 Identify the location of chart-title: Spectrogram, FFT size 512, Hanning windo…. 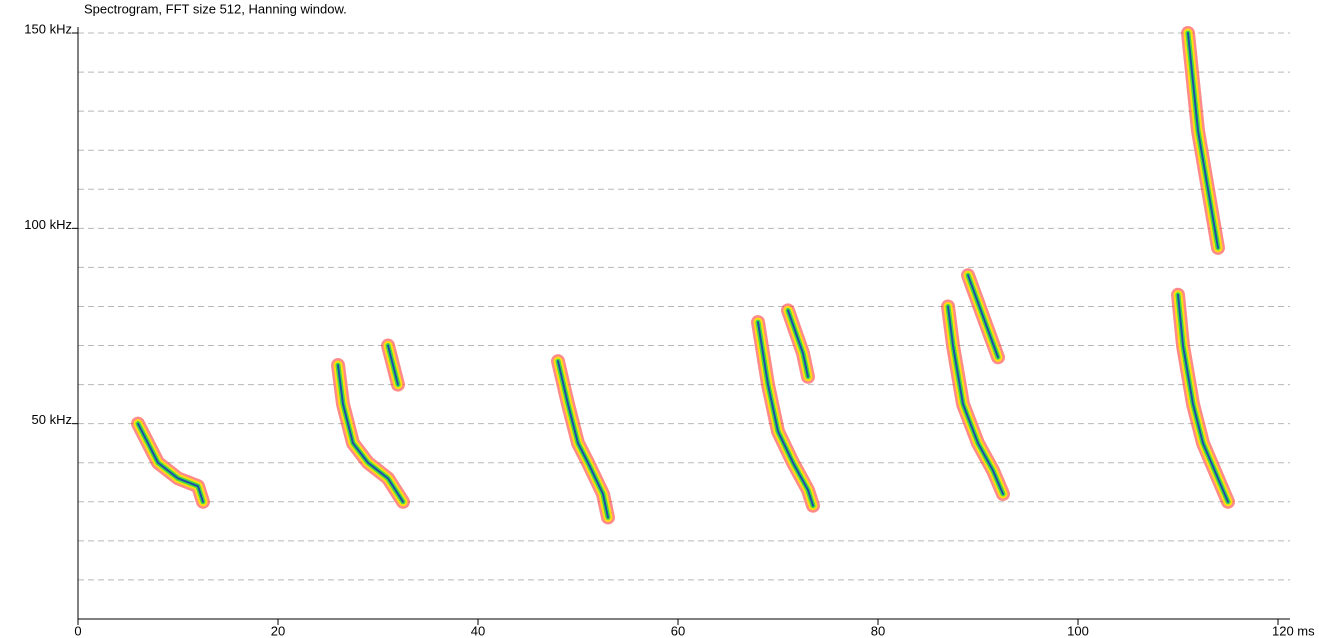
(215, 8).